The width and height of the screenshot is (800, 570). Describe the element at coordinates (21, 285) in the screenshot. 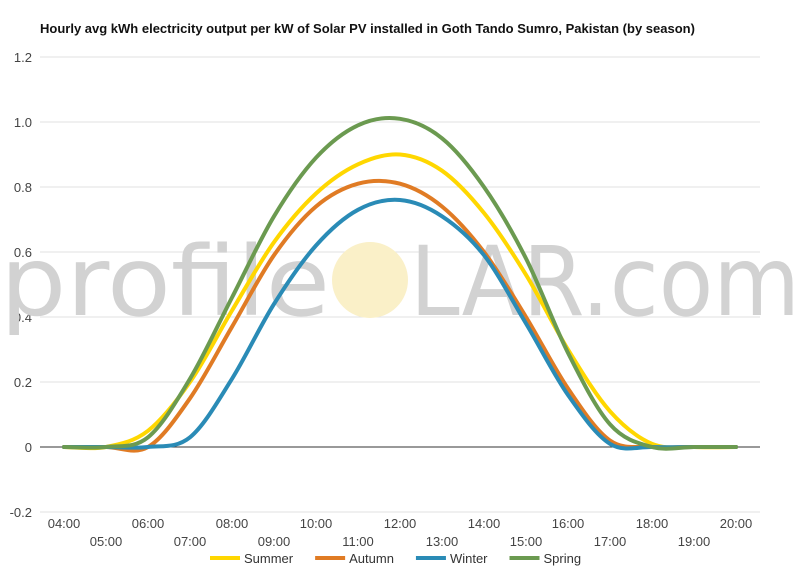

I see `y-axis-ticks: -0.2 0 0.2 0.4 0.6 0.8 1.0 1.2` at that location.